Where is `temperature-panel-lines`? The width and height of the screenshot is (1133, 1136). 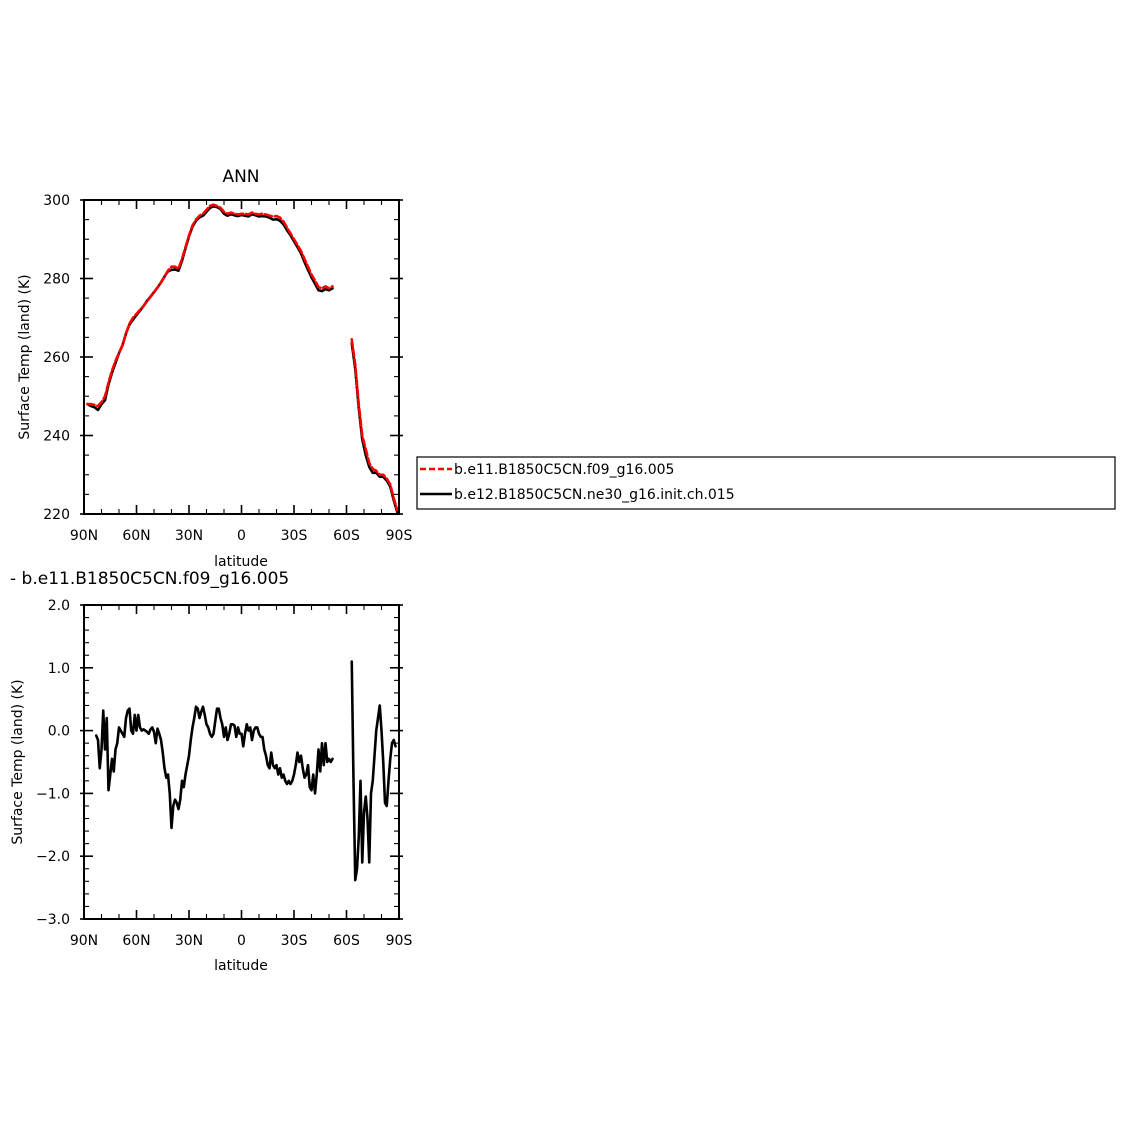 temperature-panel-lines is located at coordinates (242, 358).